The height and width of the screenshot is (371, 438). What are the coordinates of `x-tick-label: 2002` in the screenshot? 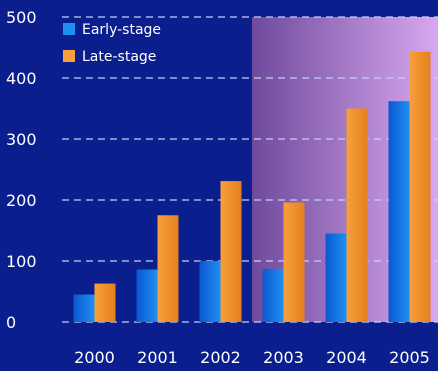 It's located at (220, 357).